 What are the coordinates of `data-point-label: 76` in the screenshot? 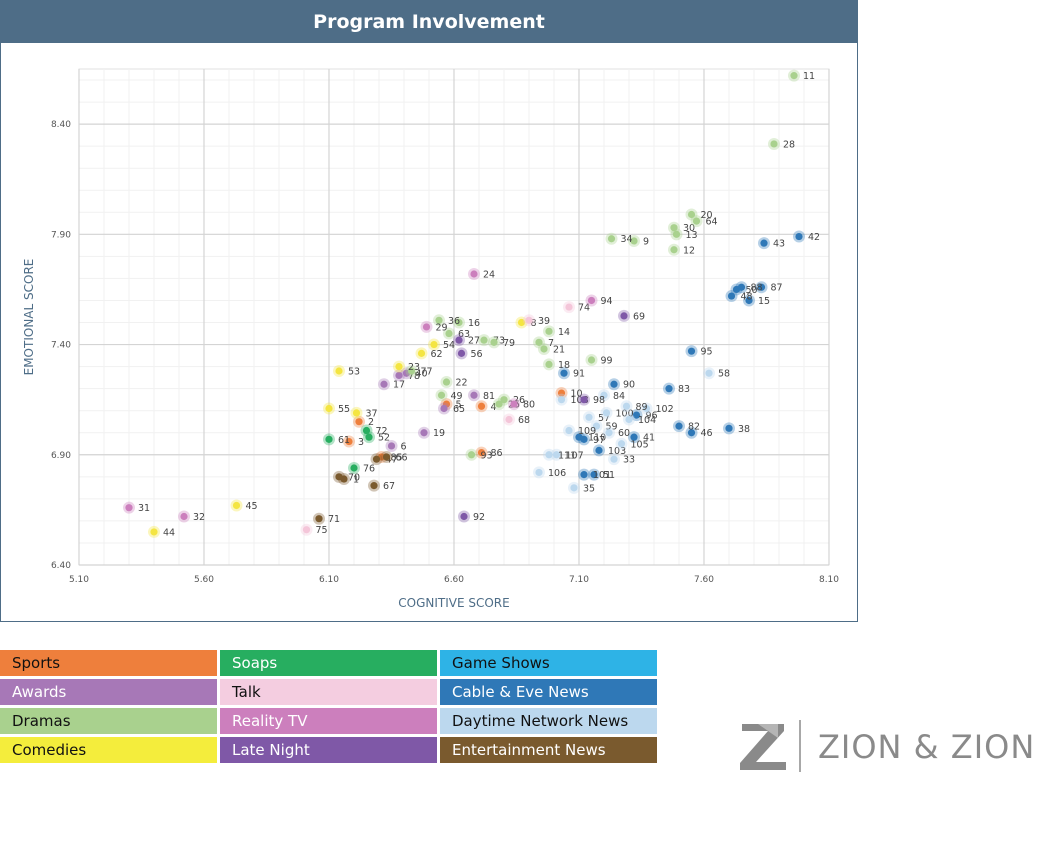 It's located at (369, 469).